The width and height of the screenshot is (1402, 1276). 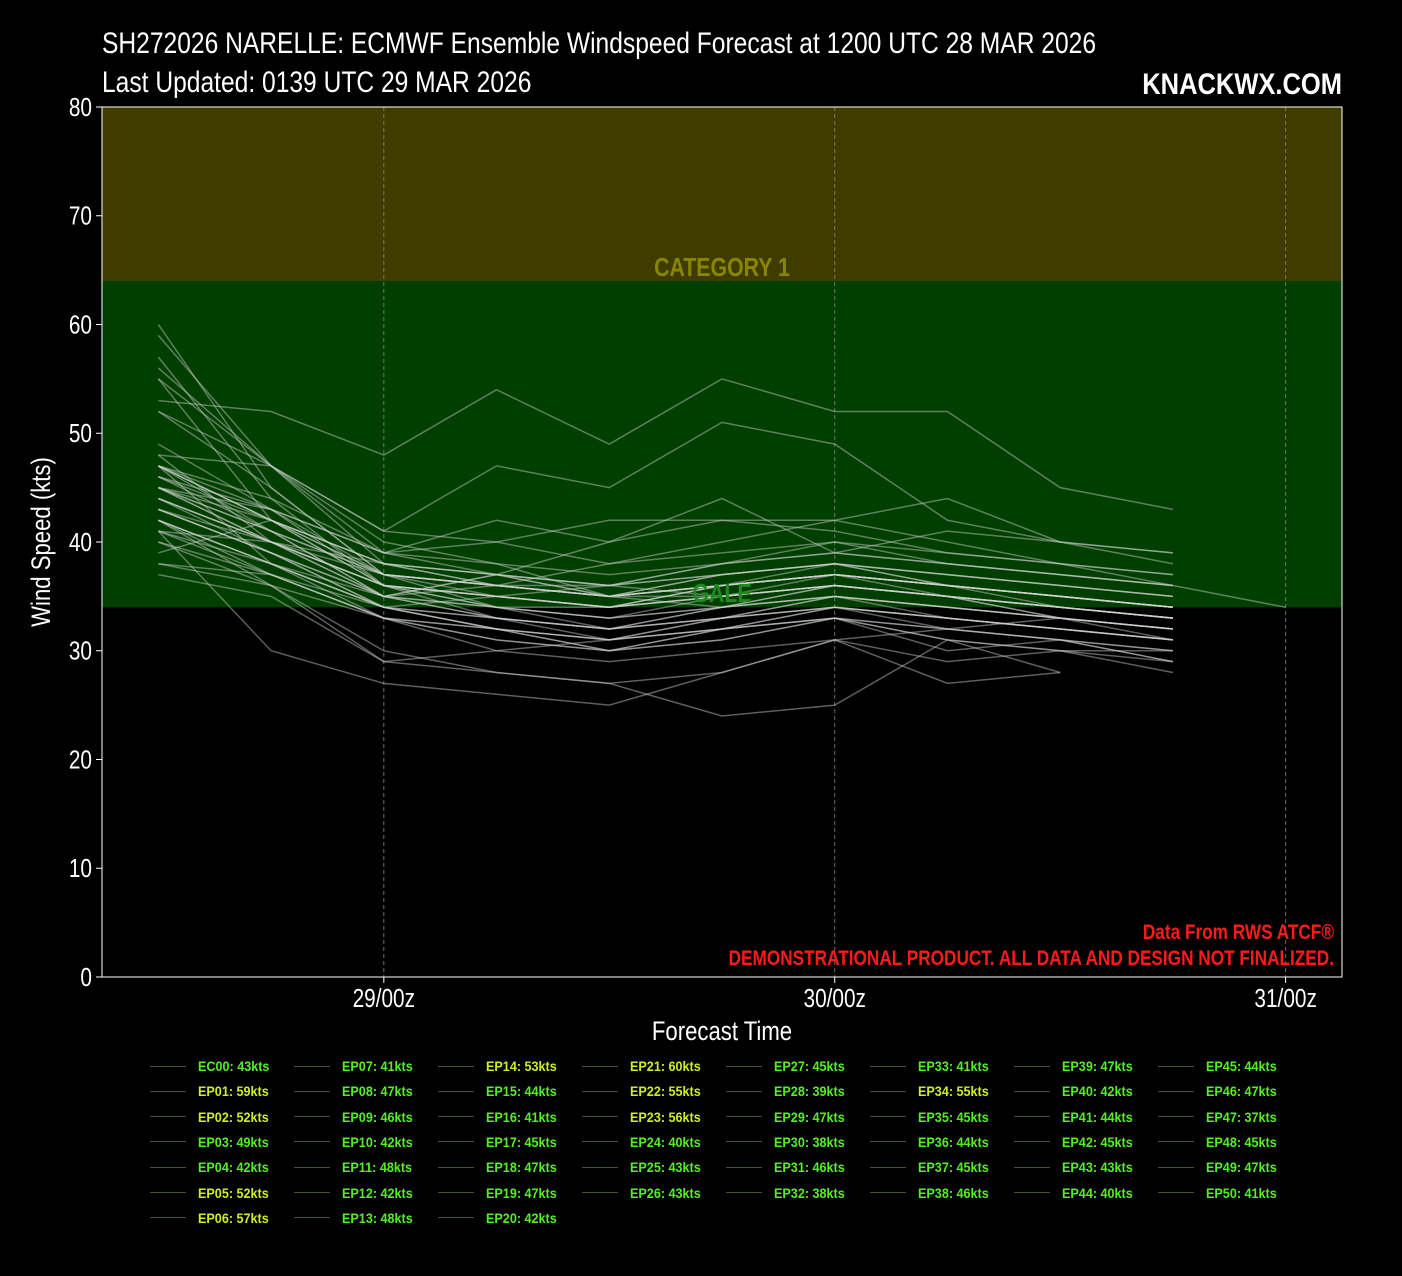 What do you see at coordinates (1077, 1117) in the screenshot?
I see `legend-item: EP41: 44kts` at bounding box center [1077, 1117].